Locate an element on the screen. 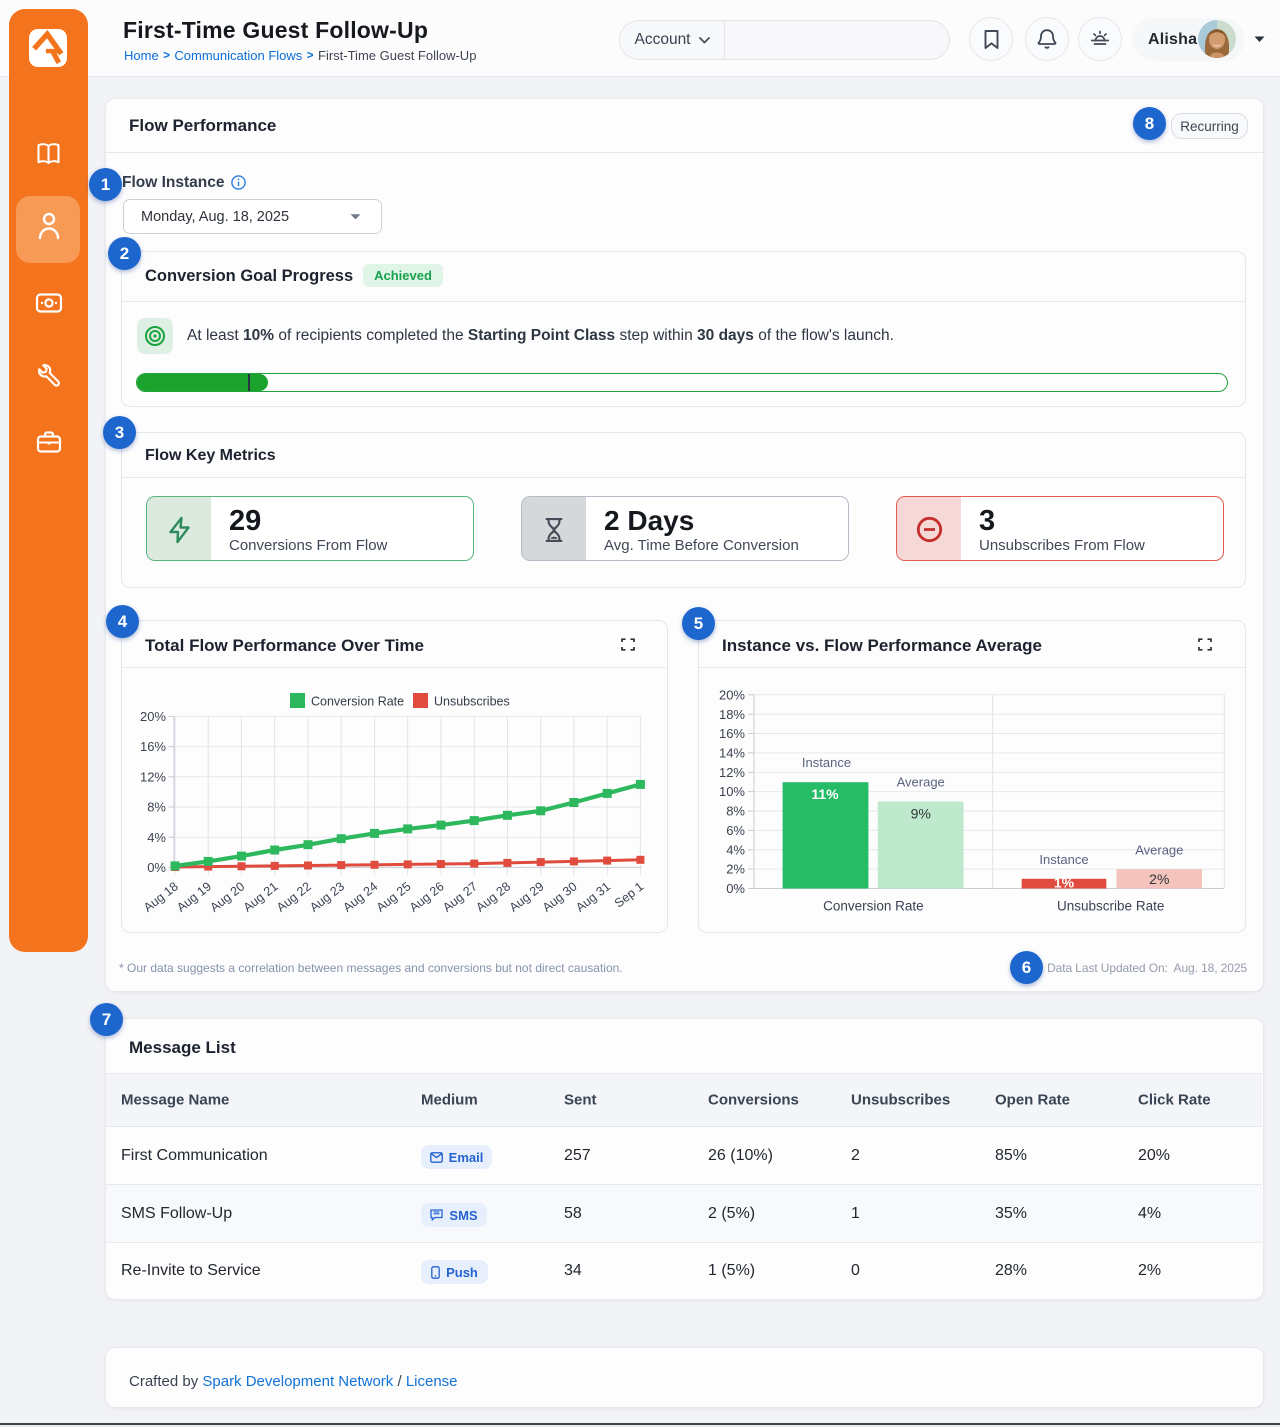 This screenshot has height=1427, width=1280. svg-text: Aug 22 is located at coordinates (294, 896).